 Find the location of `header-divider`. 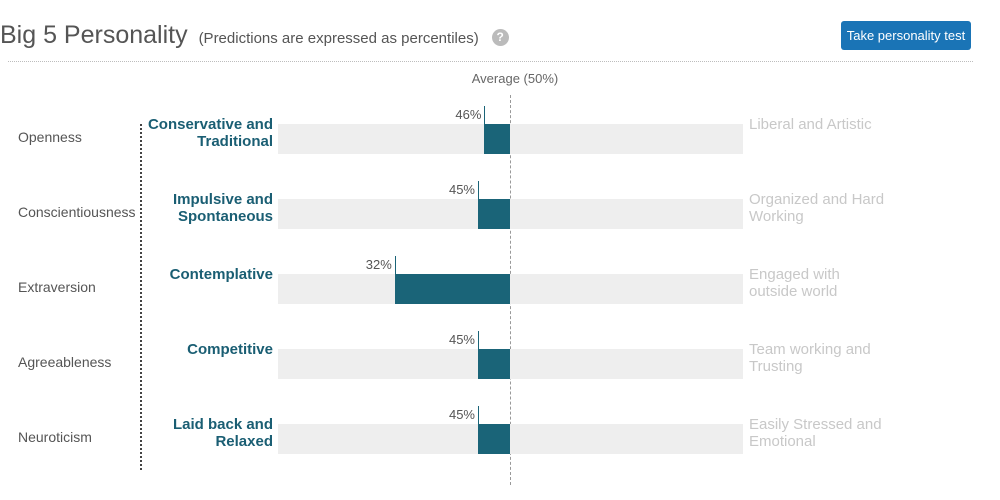

header-divider is located at coordinates (490, 61).